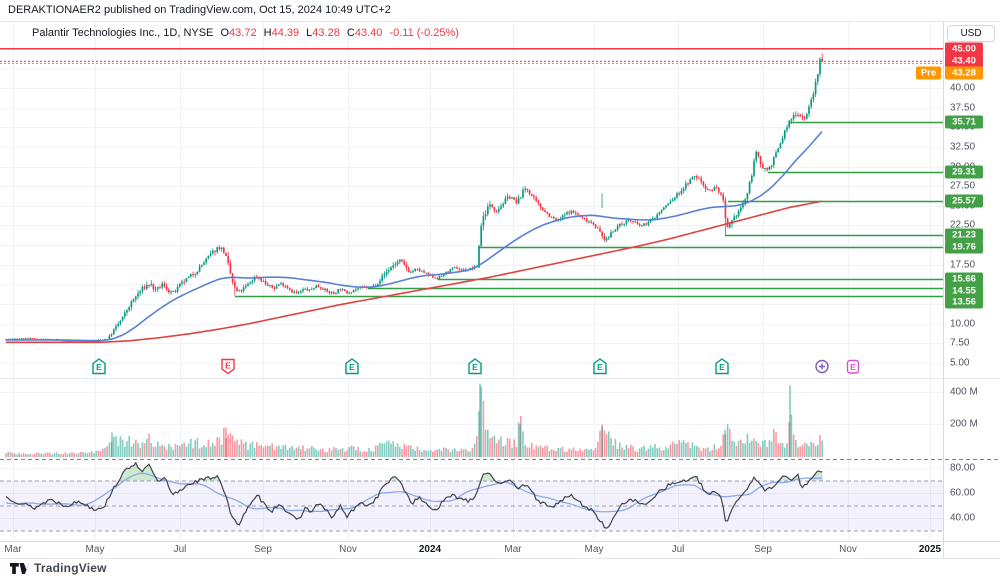 The image size is (1000, 581). What do you see at coordinates (964, 302) in the screenshot?
I see `price-badge-13.56: 13.56` at bounding box center [964, 302].